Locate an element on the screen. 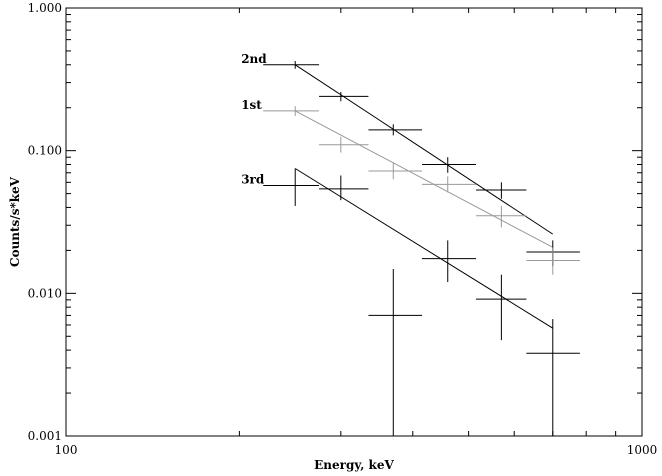 The image size is (662, 476). series-label-2nd: 2nd is located at coordinates (254, 59).